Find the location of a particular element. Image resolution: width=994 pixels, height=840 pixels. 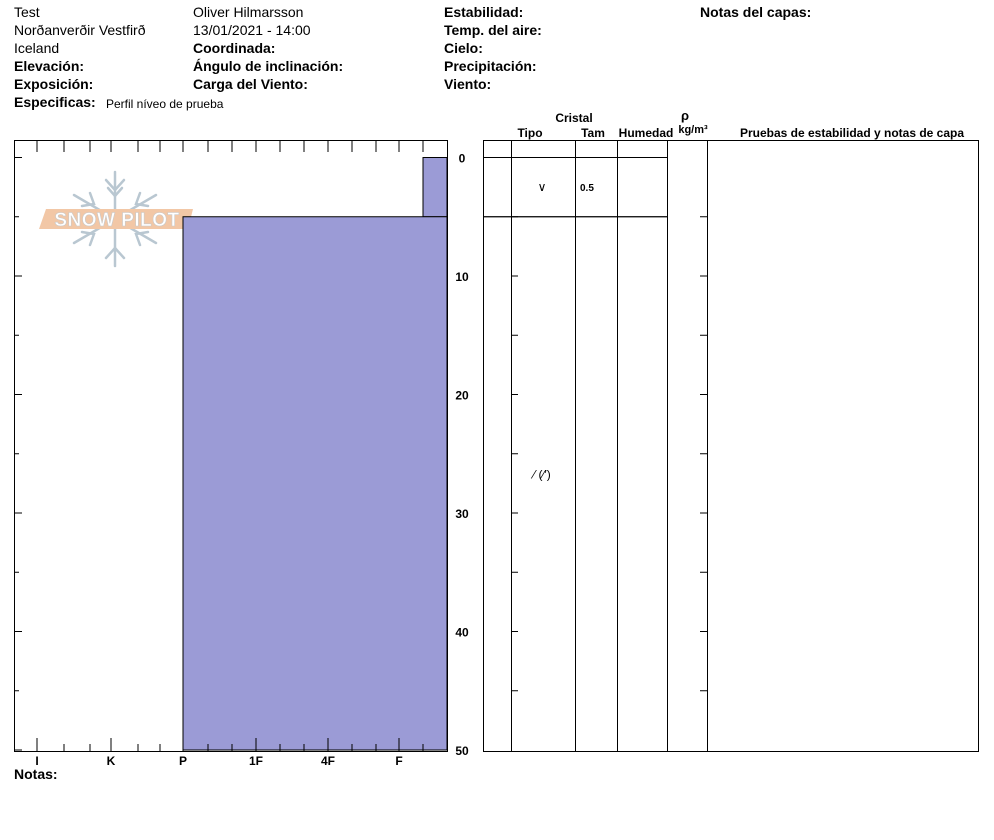

depth-tick-label: 0 is located at coordinates (462, 159).